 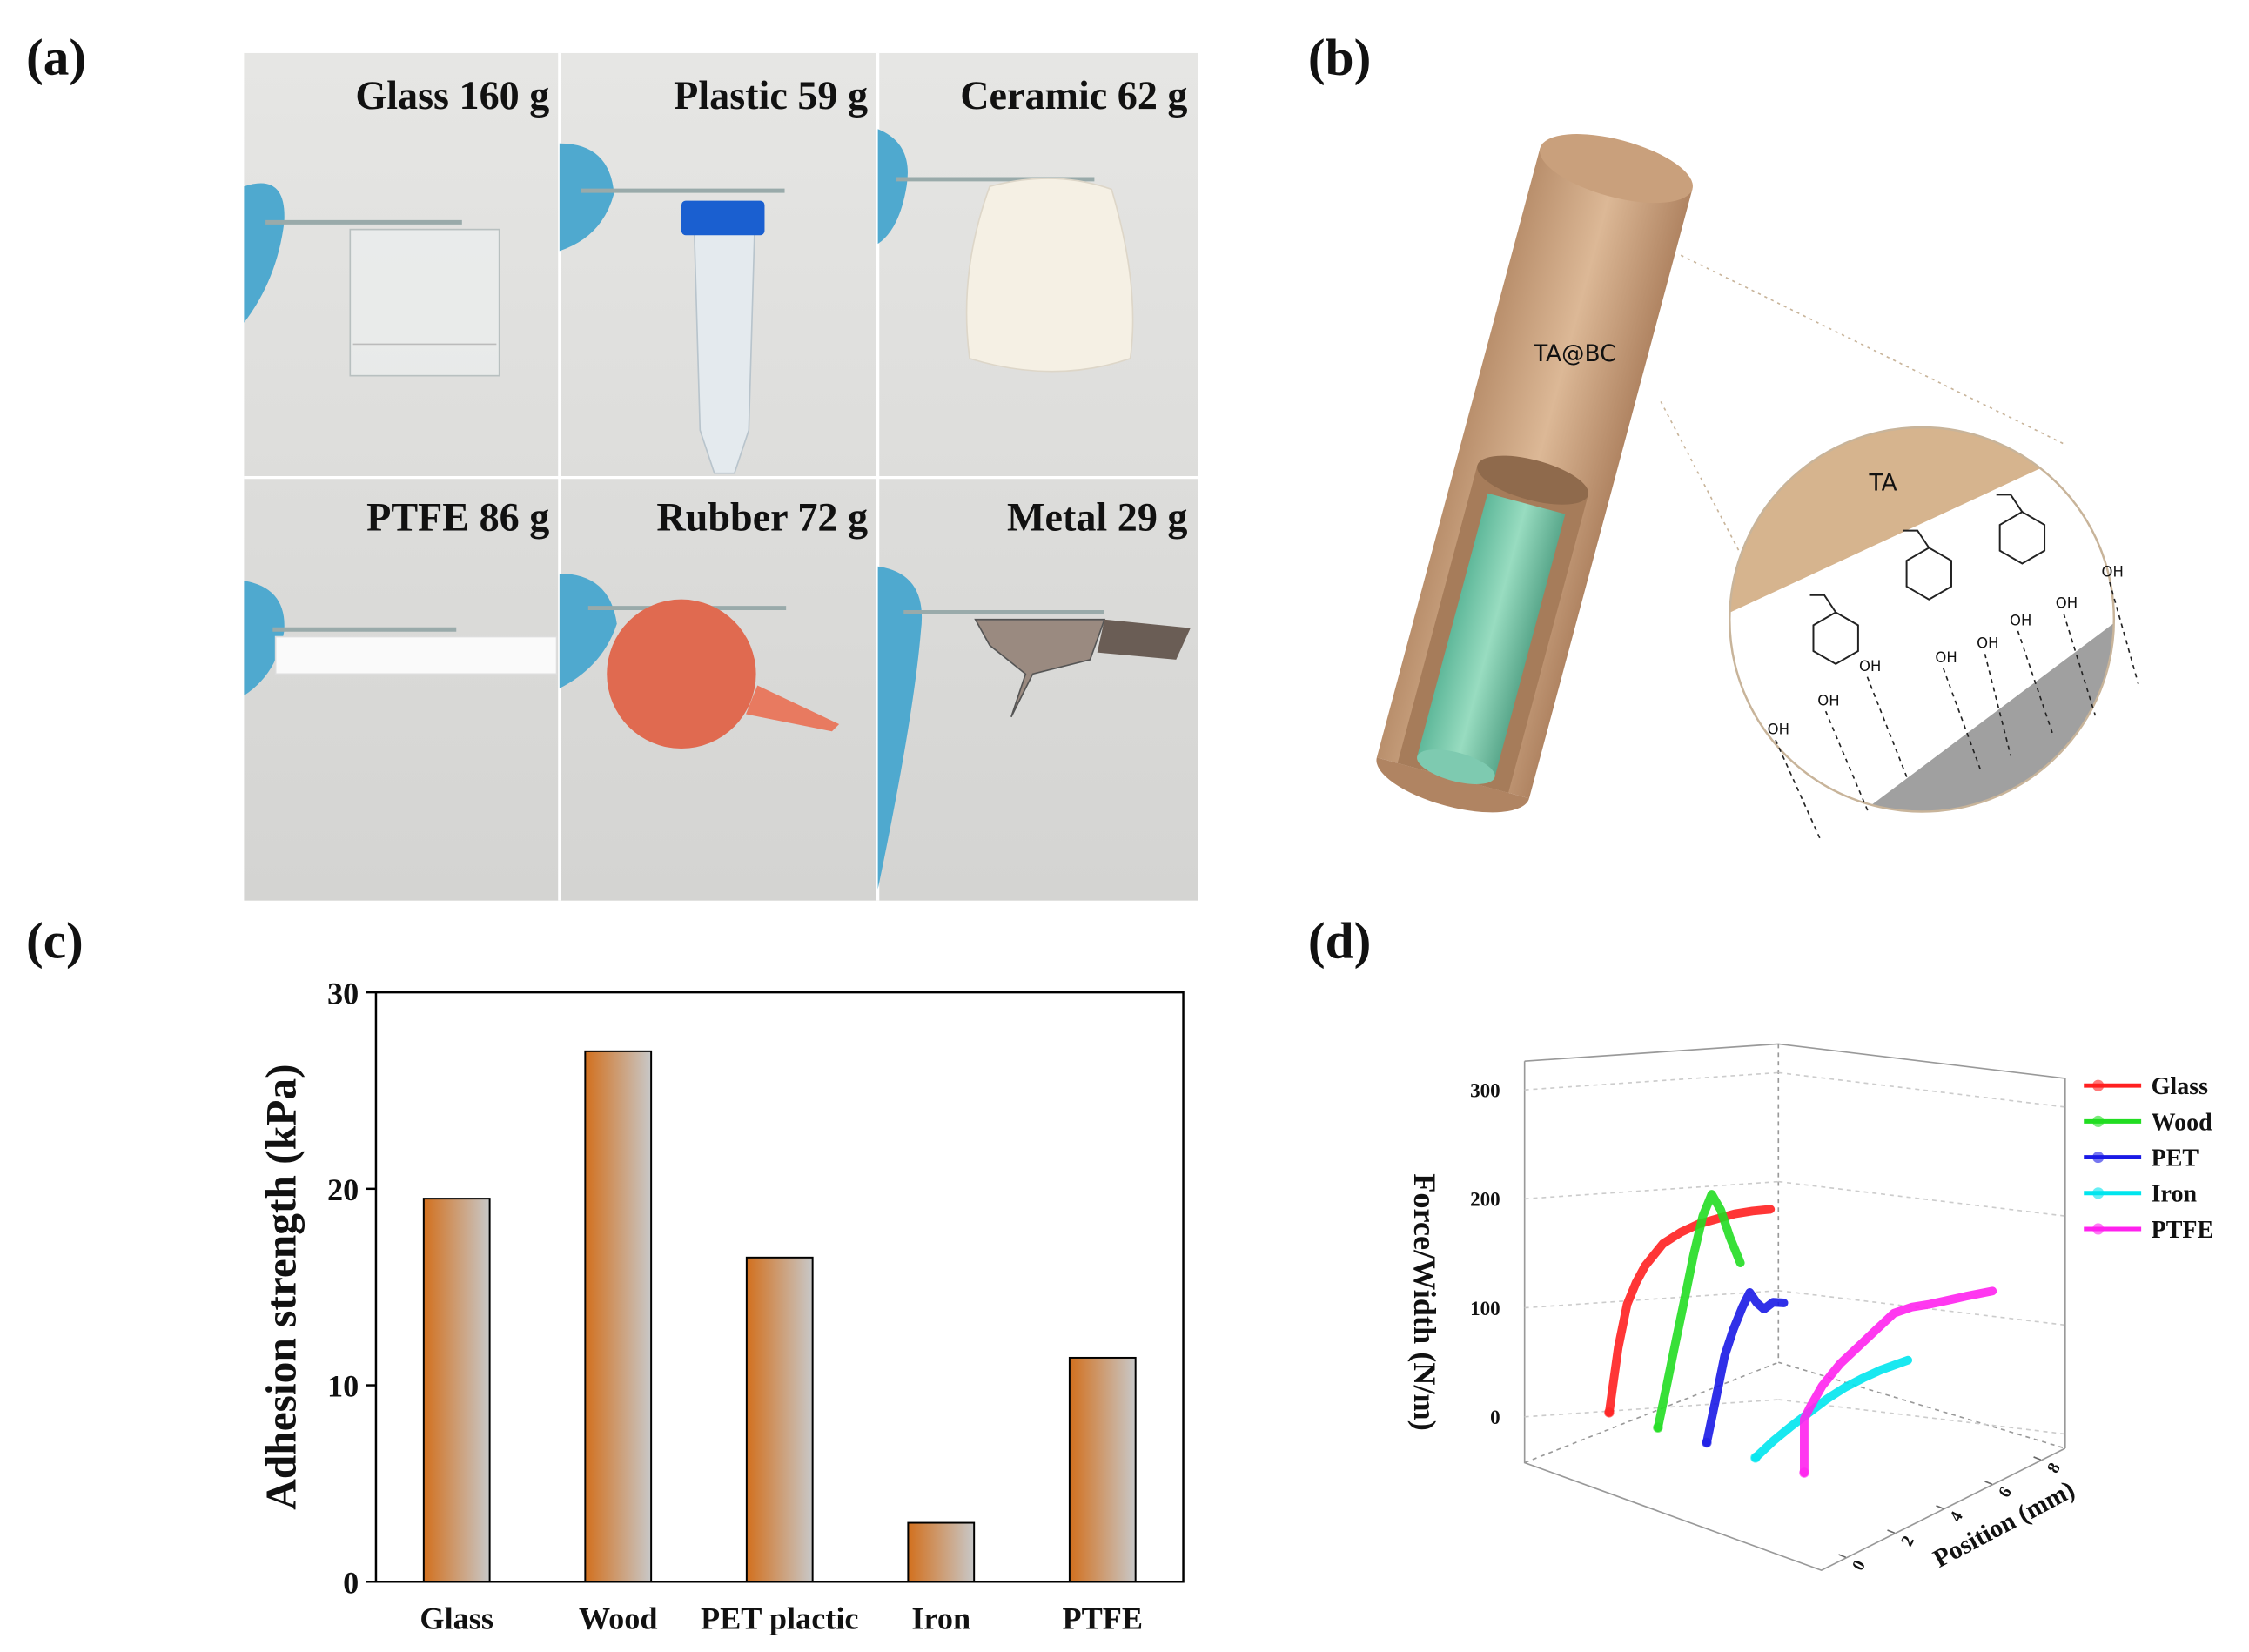 I want to click on legend-label: Wood, so click(x=2182, y=1123).